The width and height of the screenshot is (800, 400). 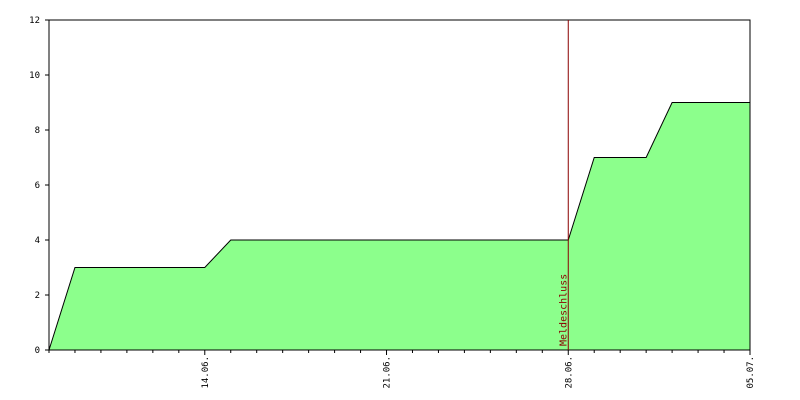 I want to click on y-tick-label: 12, so click(x=34, y=21).